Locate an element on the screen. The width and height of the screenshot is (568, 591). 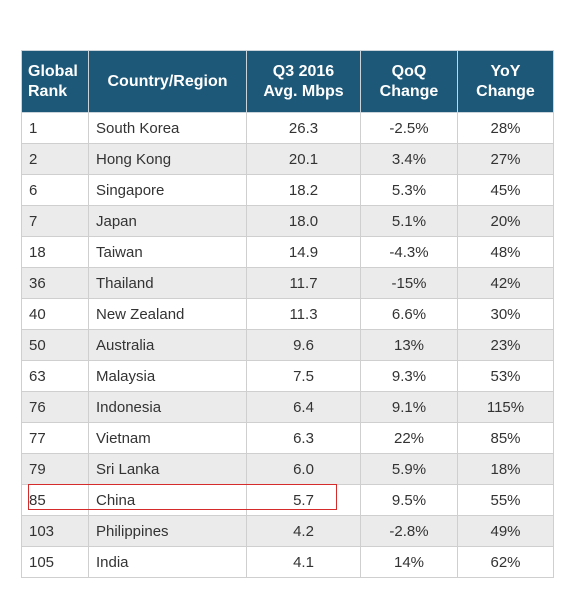
table-row: 63 Malaysia 7.5 9.3% 53% is located at coordinates (287, 376).